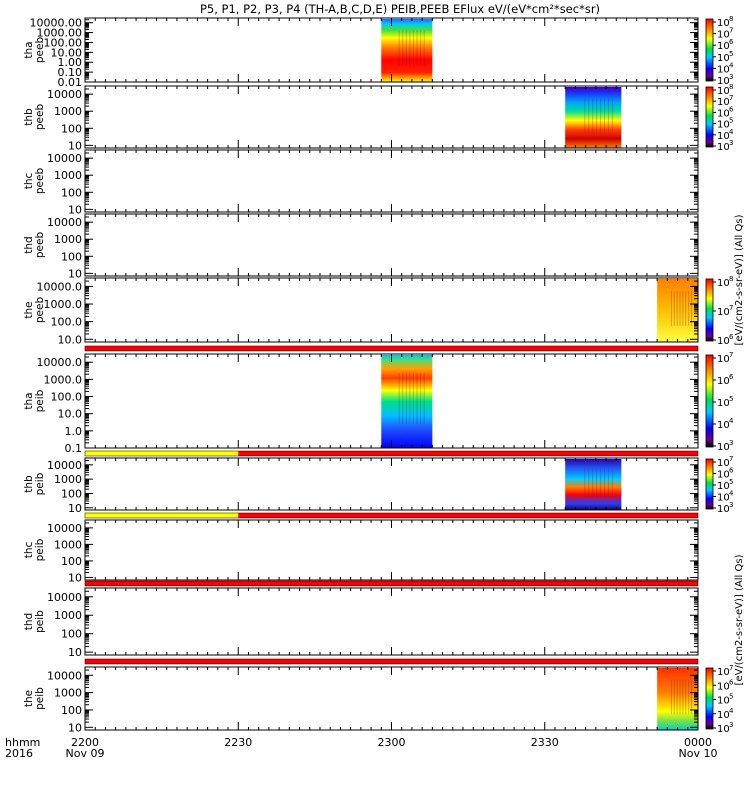 Image resolution: width=750 pixels, height=800 pixels. I want to click on panel-ylabel: the, so click(29, 698).